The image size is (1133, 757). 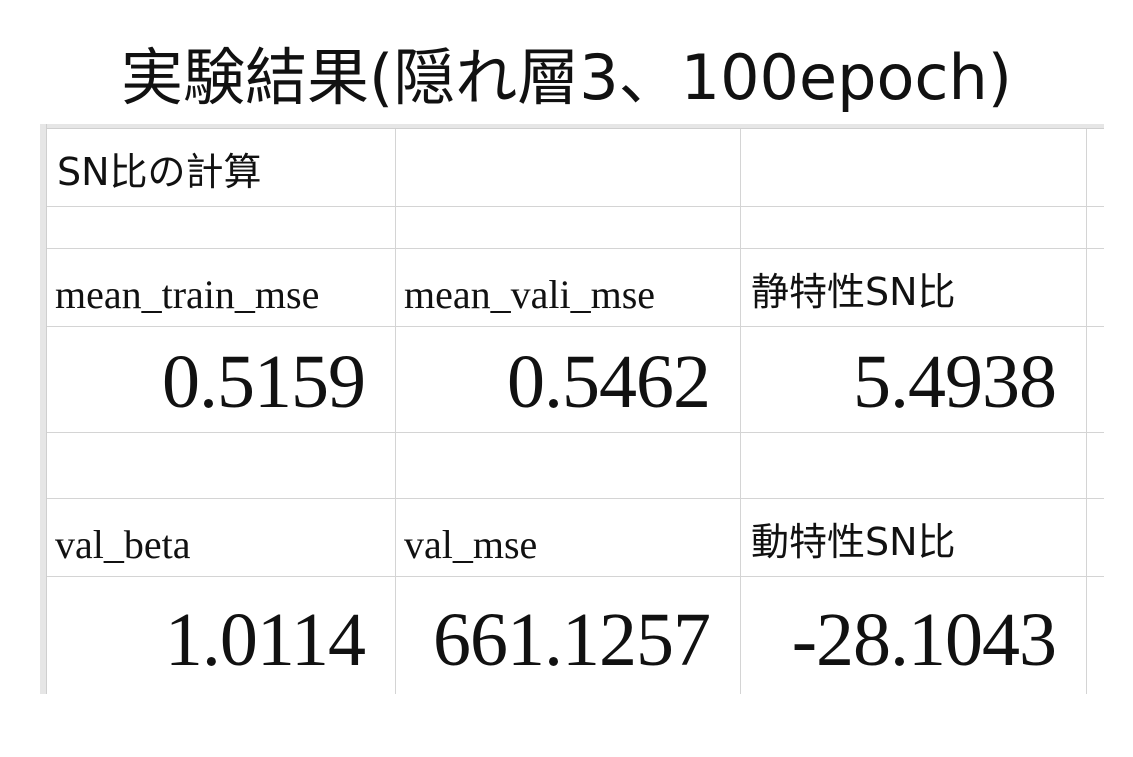 I want to click on cell-header-mean-train-mse: mean_train_mse, so click(x=221, y=288).